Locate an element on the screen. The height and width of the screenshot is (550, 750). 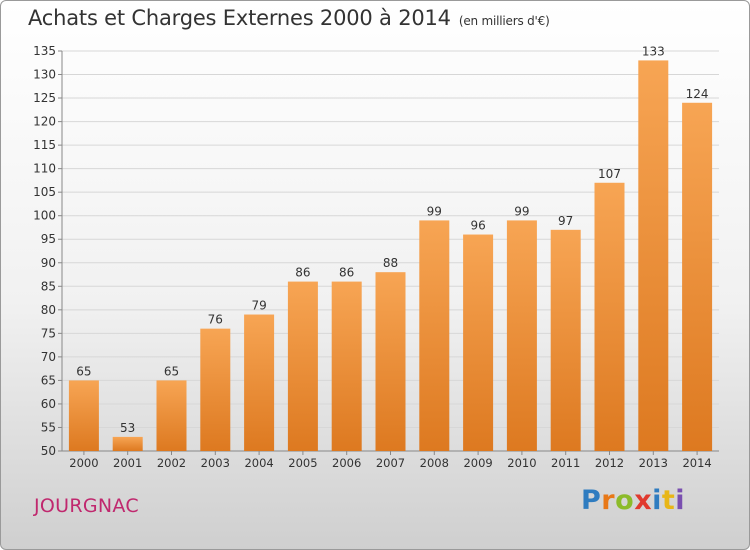
x-tick-label: 2012 is located at coordinates (609, 463).